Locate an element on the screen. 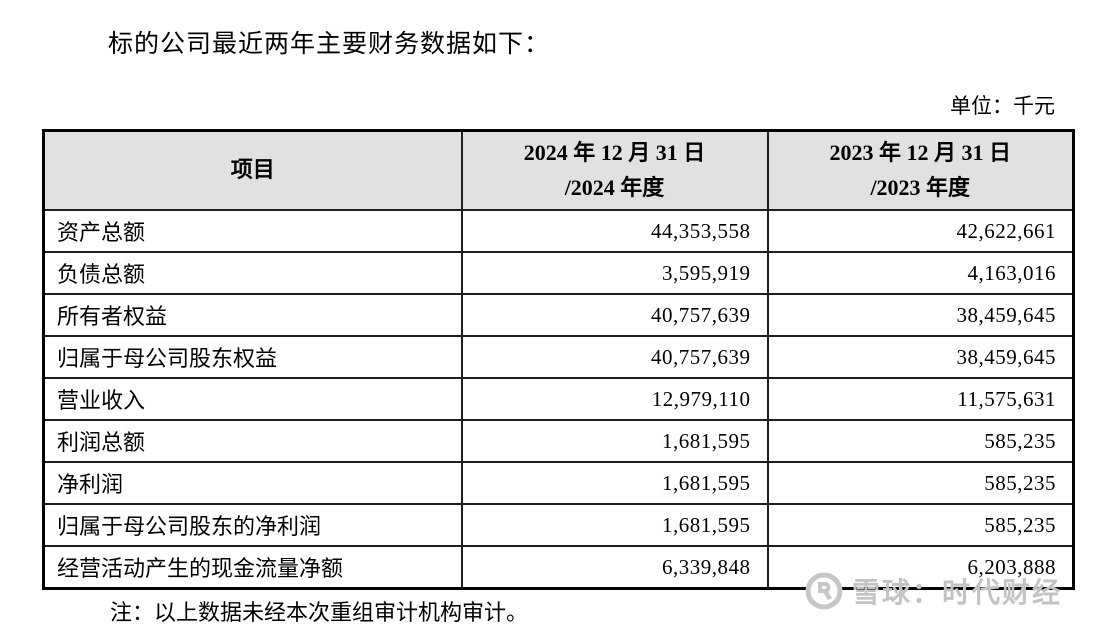 The image size is (1107, 627). column-header-2024-line2: /2024 年度 is located at coordinates (614, 187).